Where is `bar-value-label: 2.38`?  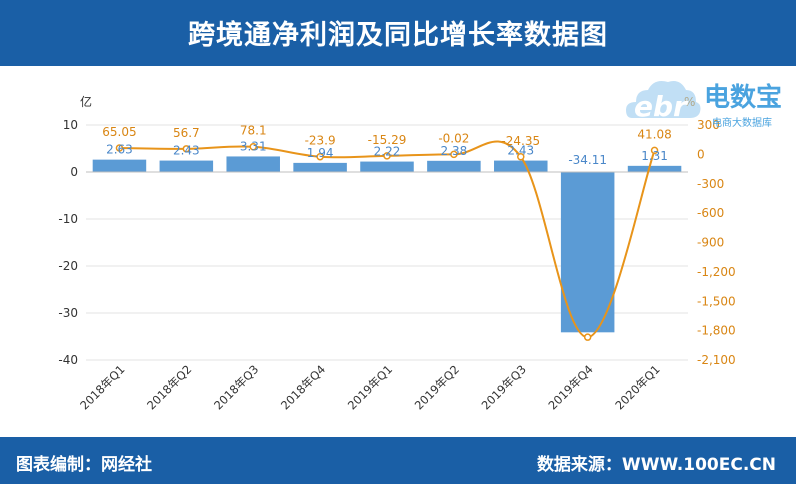
bar-value-label: 2.38 is located at coordinates (454, 151).